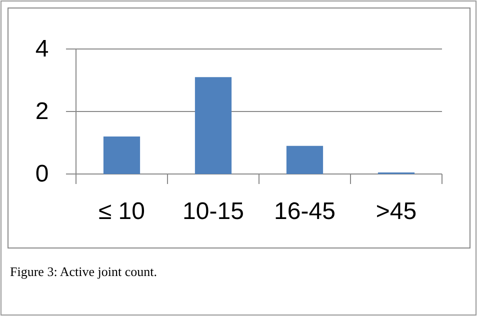 This screenshot has width=477, height=316. What do you see at coordinates (213, 211) in the screenshot?
I see `x-tick-label: 10-15` at bounding box center [213, 211].